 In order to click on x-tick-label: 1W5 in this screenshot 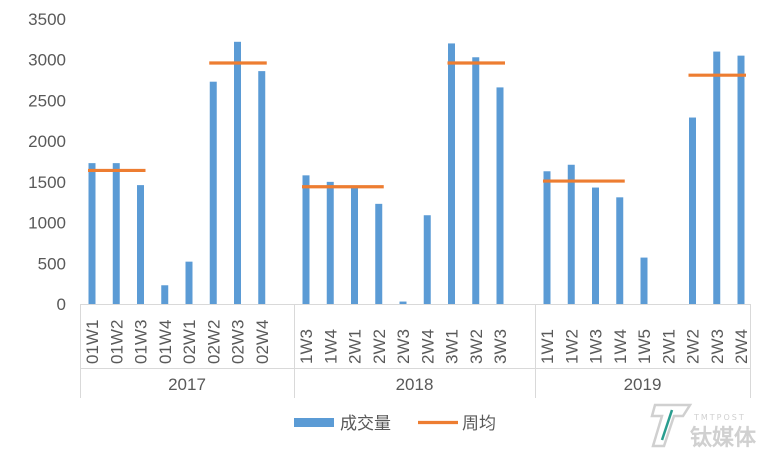, I will do `click(644, 346)`.